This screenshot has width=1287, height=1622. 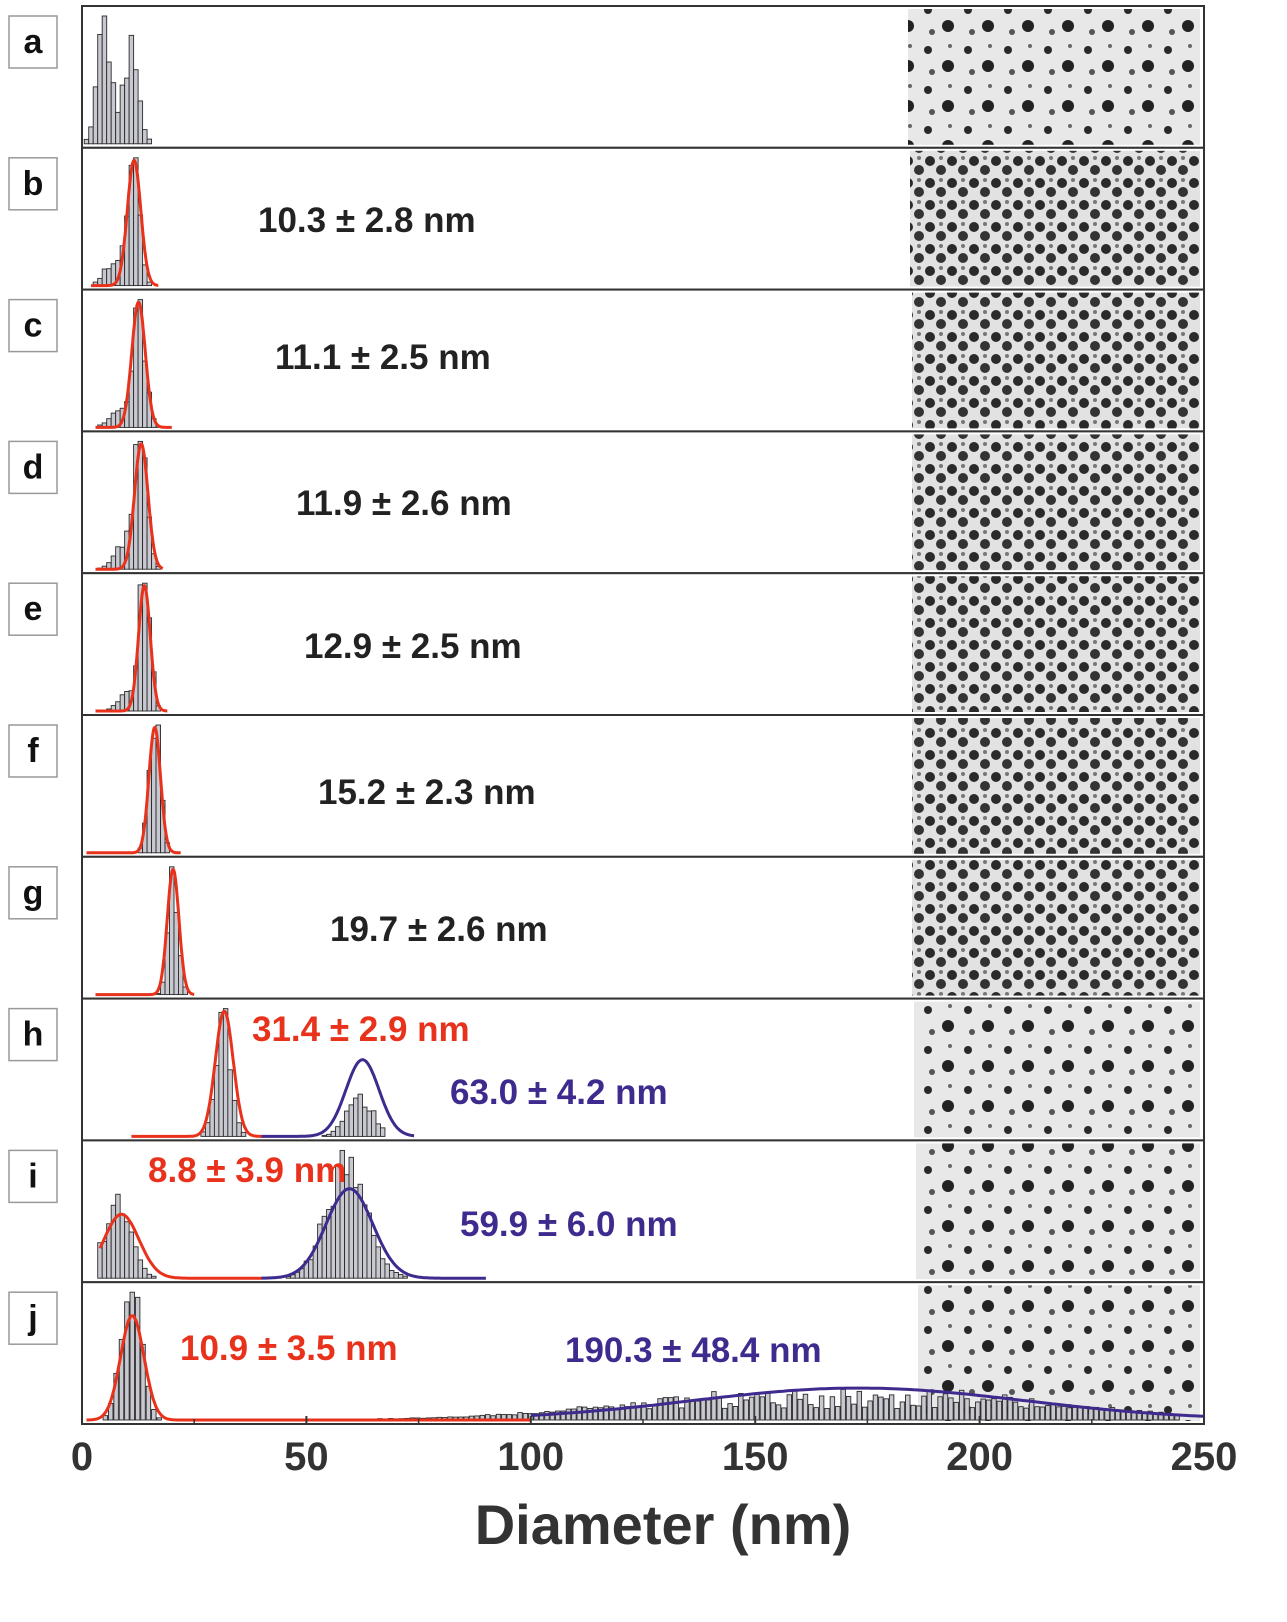 I want to click on x-axis: 0 50 100 150 200 250 Diameter (nm), so click(x=654, y=1486).